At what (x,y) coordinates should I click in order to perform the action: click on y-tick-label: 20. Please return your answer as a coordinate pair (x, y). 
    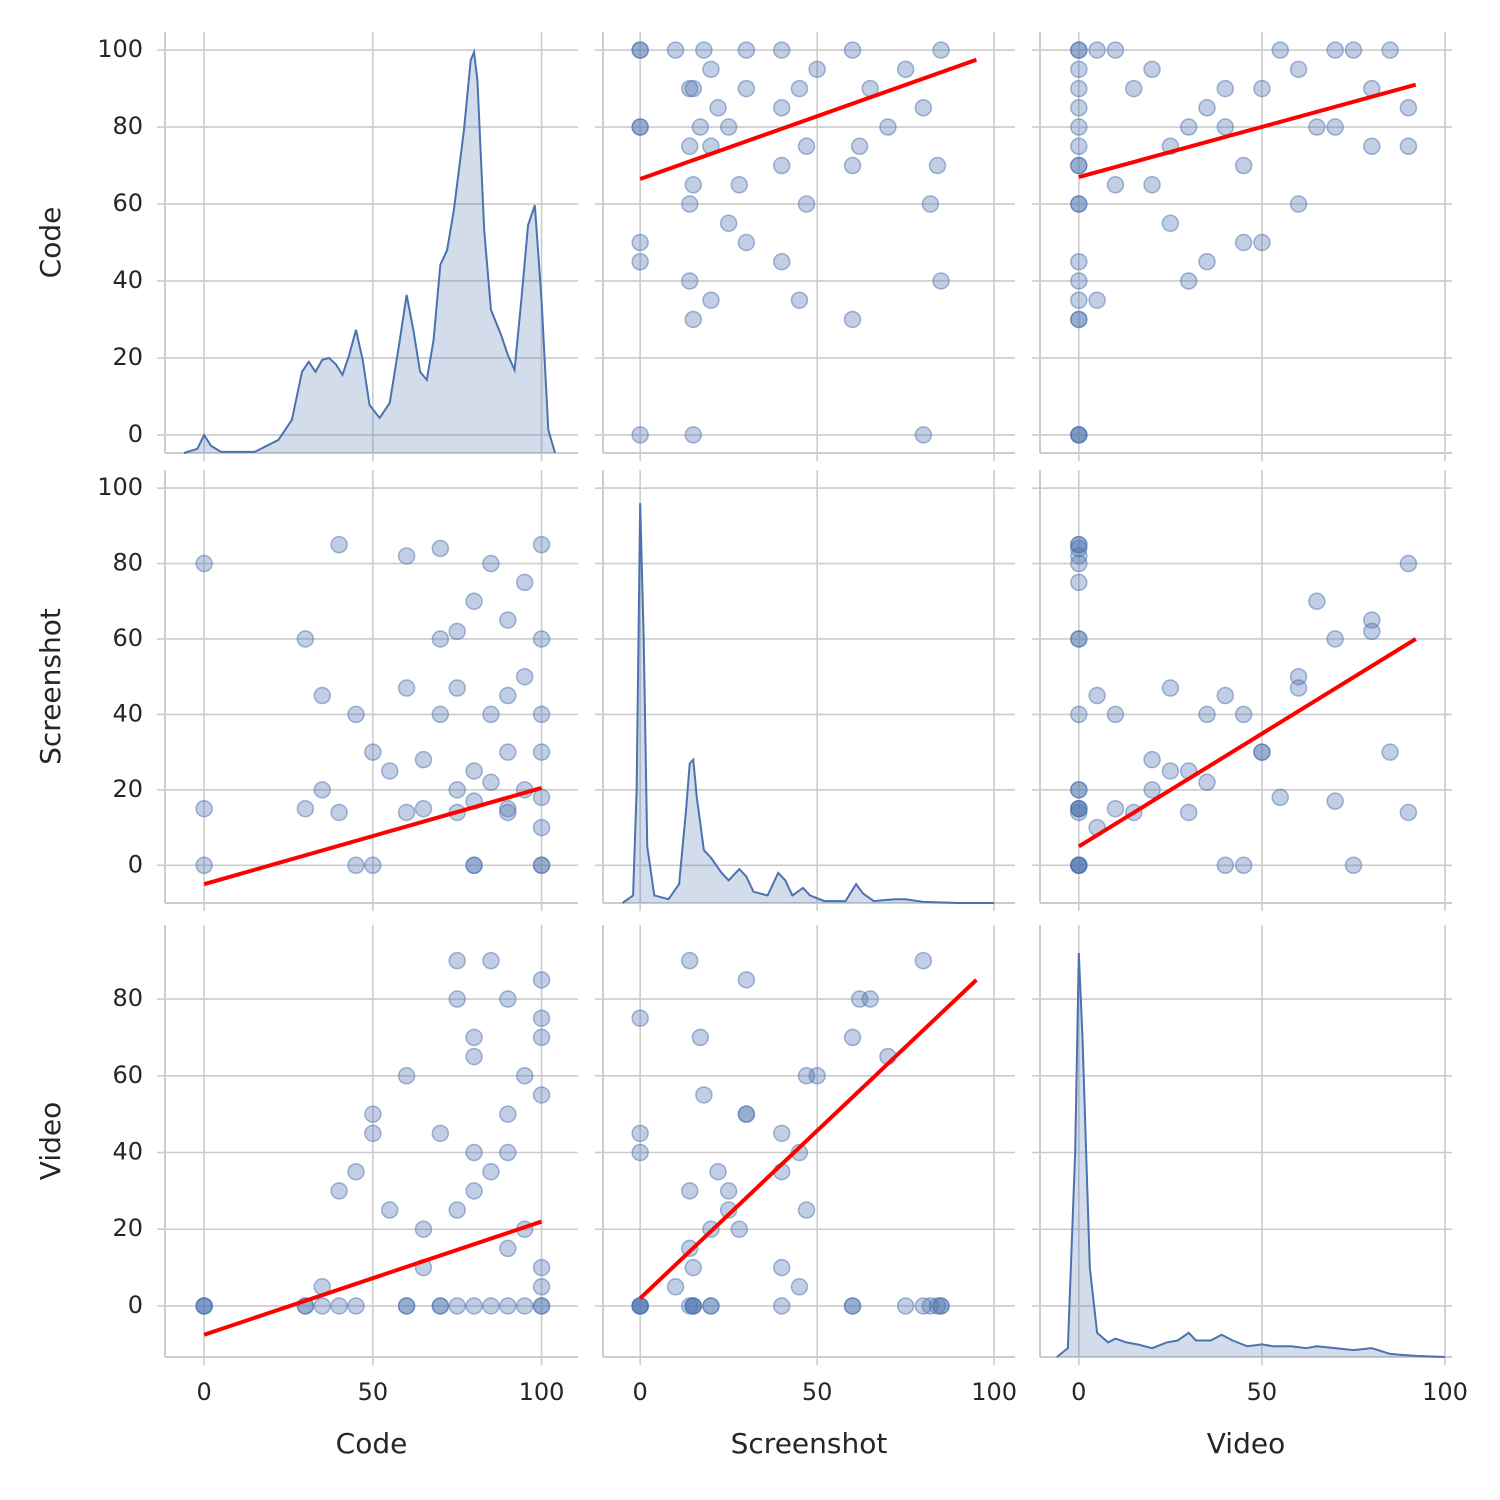
    Looking at the image, I should click on (127, 357).